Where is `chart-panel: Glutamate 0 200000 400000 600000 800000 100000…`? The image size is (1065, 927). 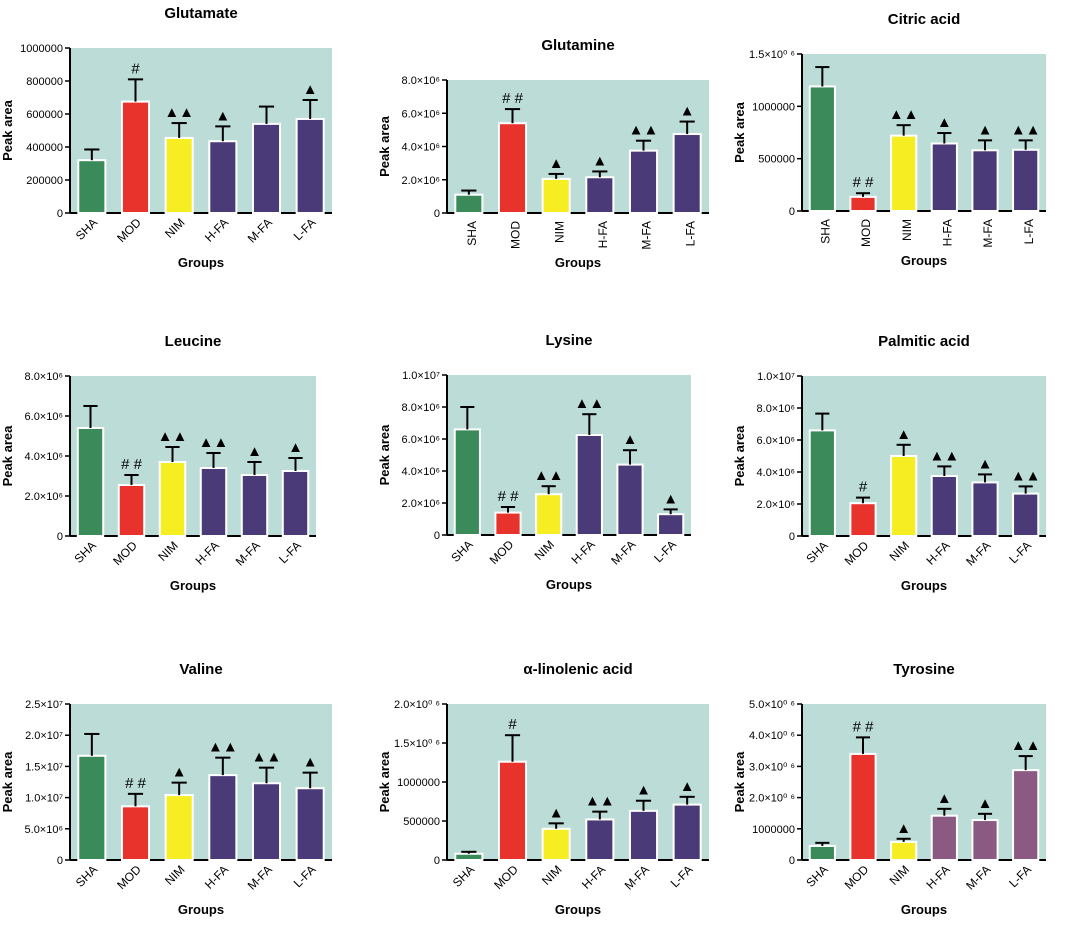
chart-panel: Glutamate 0 200000 400000 600000 800000 100000… is located at coordinates (166, 137).